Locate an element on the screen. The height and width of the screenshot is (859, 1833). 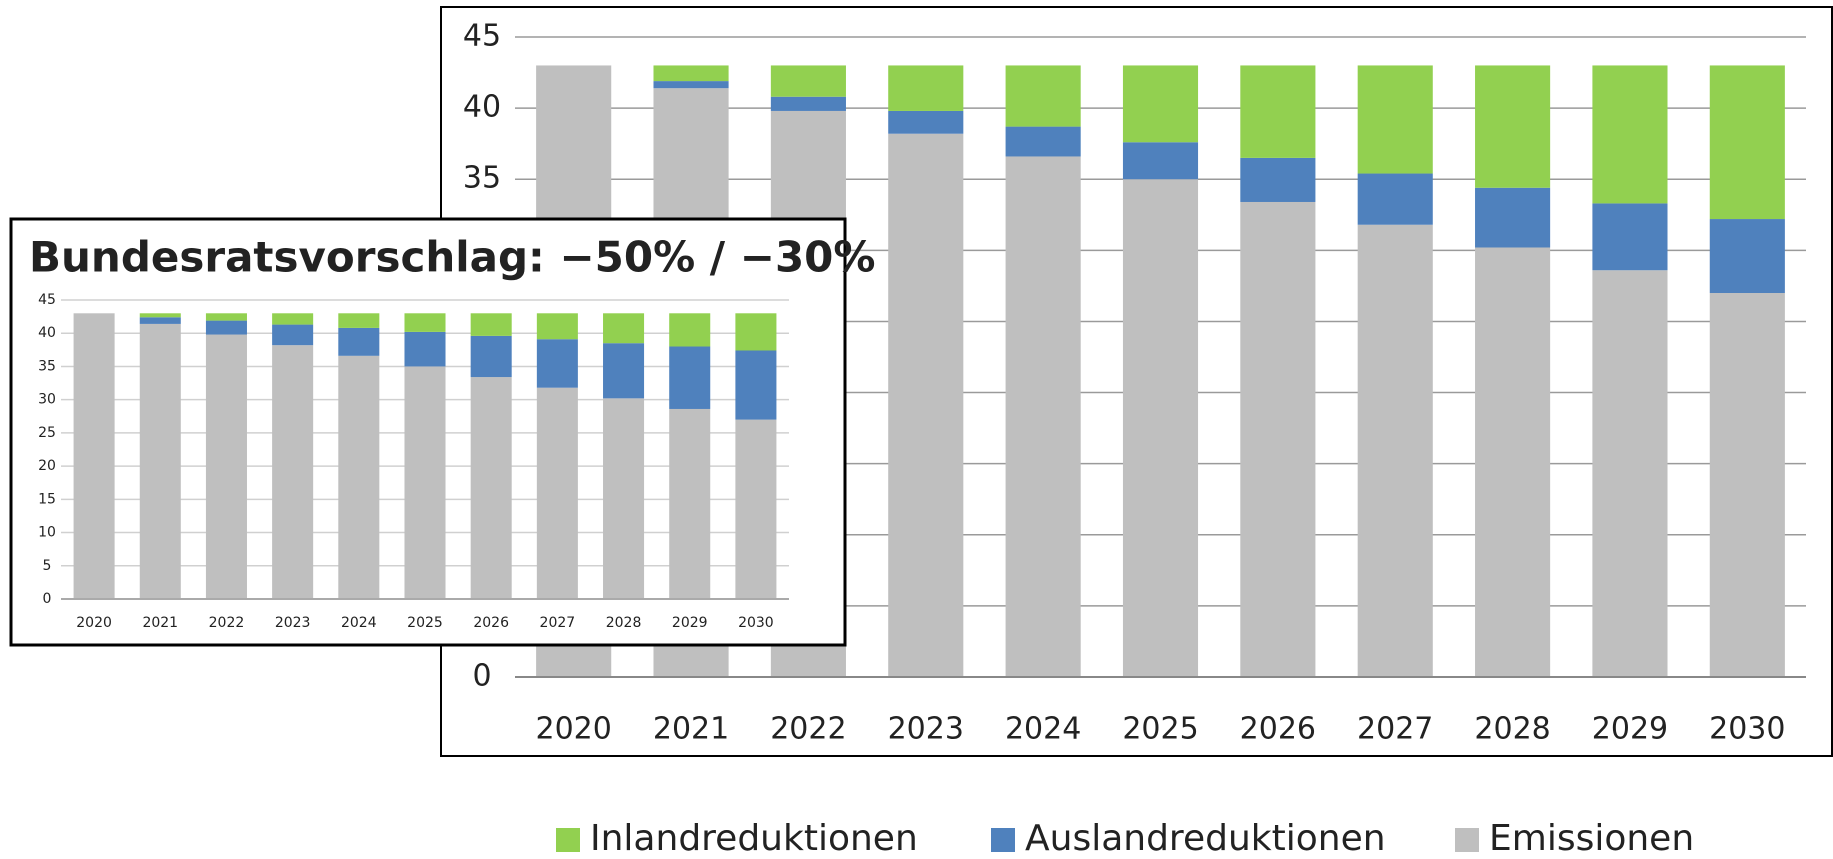
legend-label: Auslandreduktionen is located at coordinates (1205, 838).